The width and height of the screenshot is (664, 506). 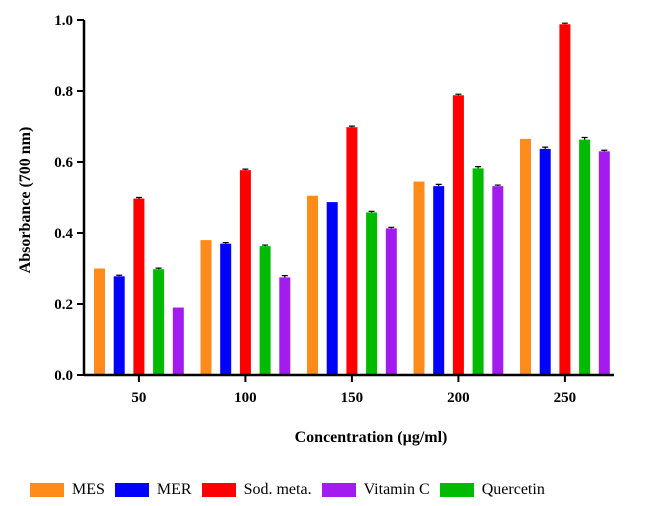 What do you see at coordinates (63, 21) in the screenshot?
I see `y-tick-label: 1.0` at bounding box center [63, 21].